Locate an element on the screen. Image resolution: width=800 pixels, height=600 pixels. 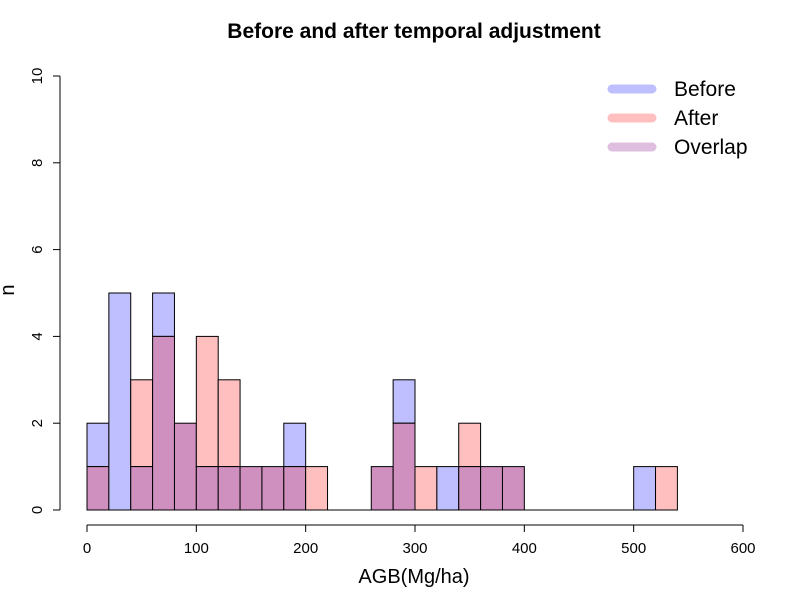
x-tick-label: 200 is located at coordinates (305, 548).